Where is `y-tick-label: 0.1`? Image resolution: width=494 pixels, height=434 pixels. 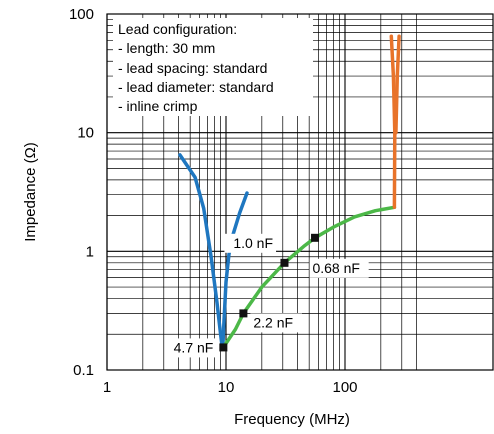
y-tick-label: 0.1 is located at coordinates (83, 370).